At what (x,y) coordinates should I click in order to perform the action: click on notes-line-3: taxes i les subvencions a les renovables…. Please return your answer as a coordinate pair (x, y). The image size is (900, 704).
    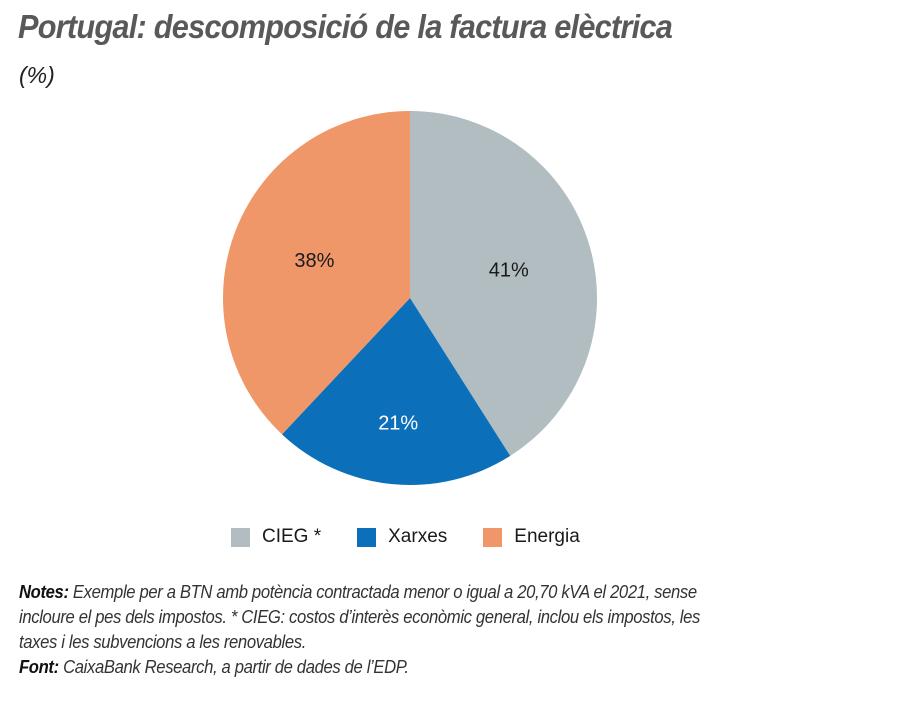
    Looking at the image, I should click on (162, 641).